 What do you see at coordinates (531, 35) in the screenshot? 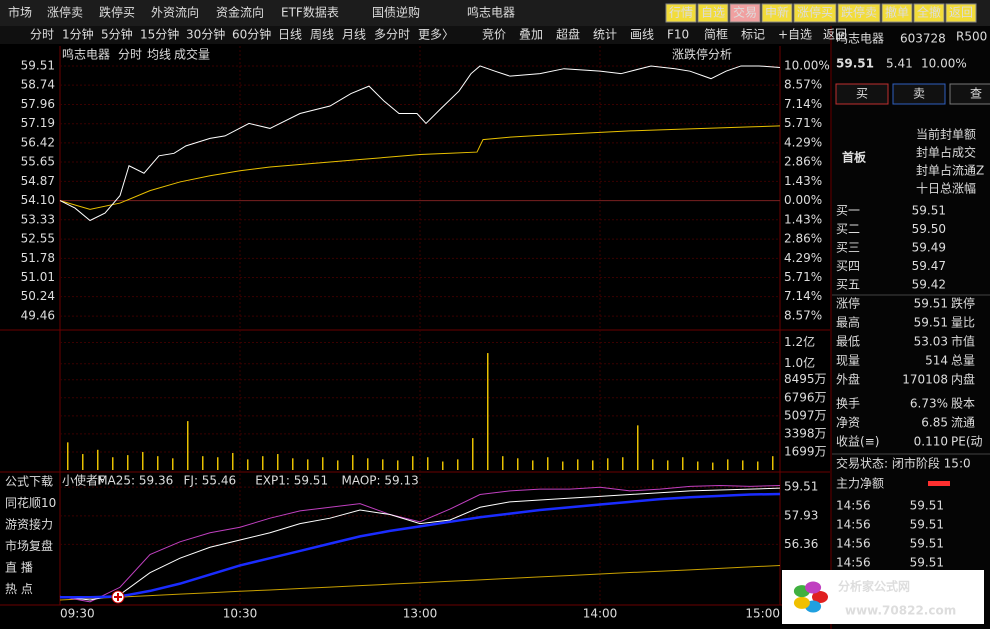
I see `tool: 叠加` at bounding box center [531, 35].